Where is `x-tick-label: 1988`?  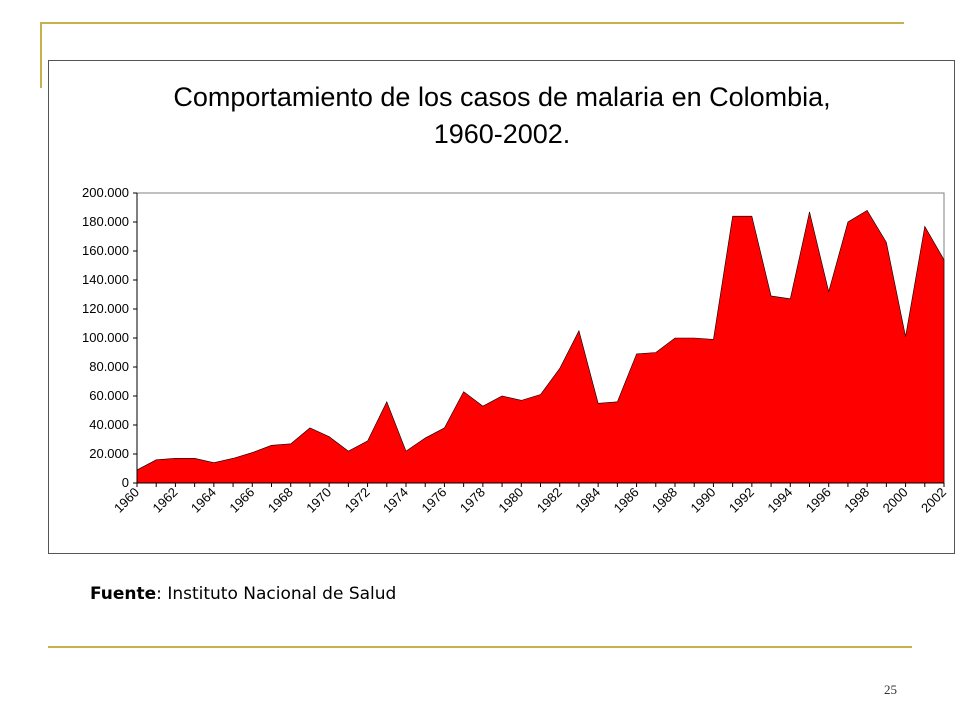
x-tick-label: 1988 is located at coordinates (664, 500).